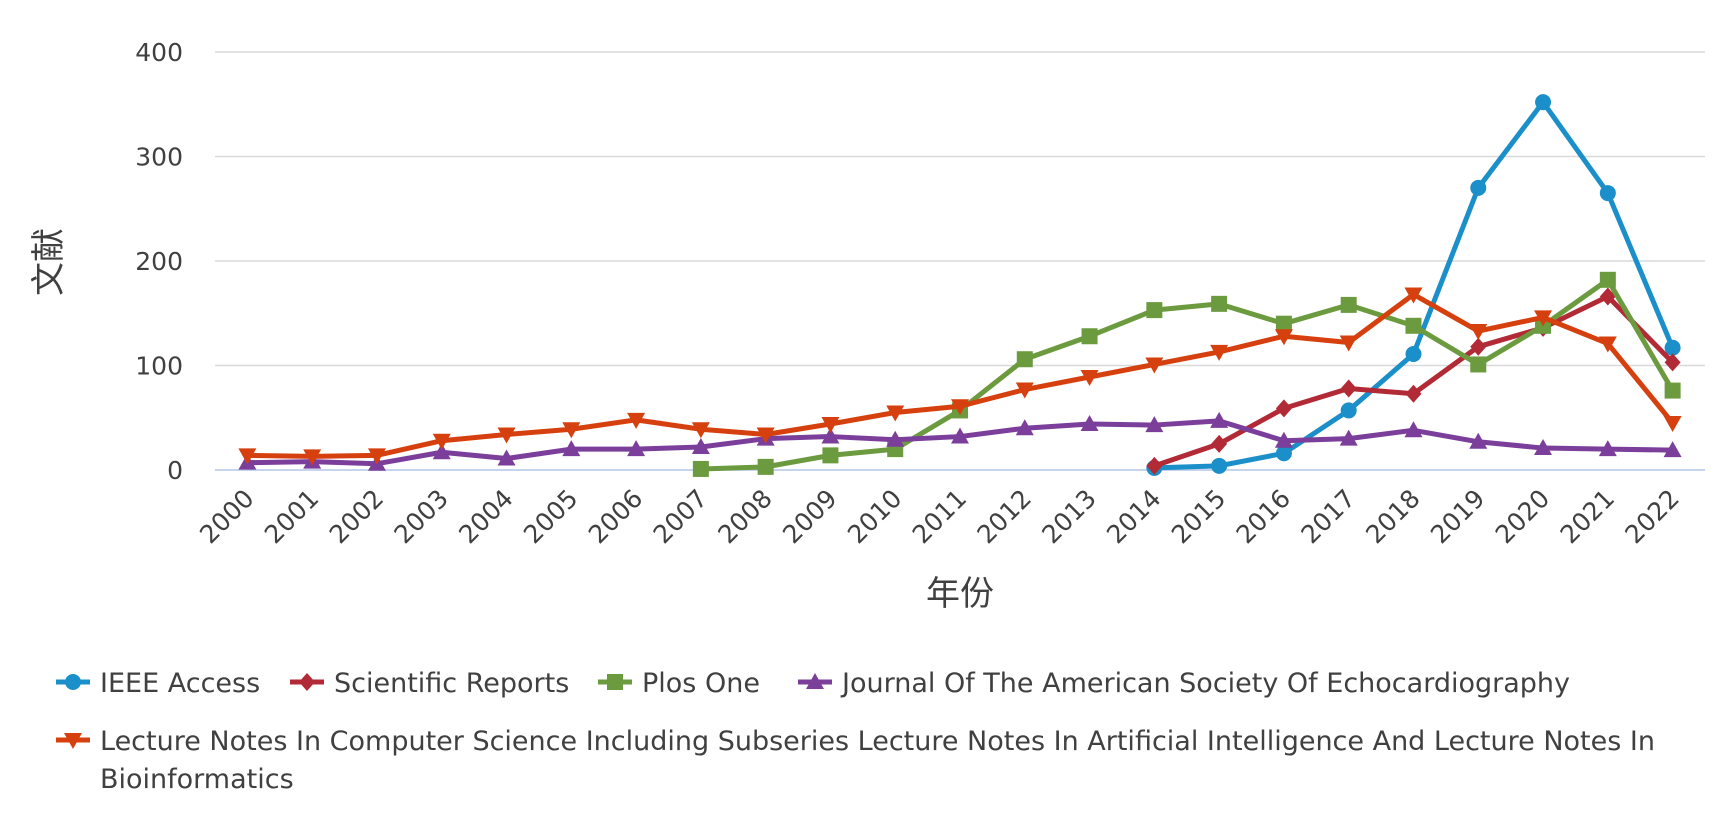 This screenshot has height=822, width=1726. What do you see at coordinates (939, 516) in the screenshot?
I see `x-tick-label: 2011` at bounding box center [939, 516].